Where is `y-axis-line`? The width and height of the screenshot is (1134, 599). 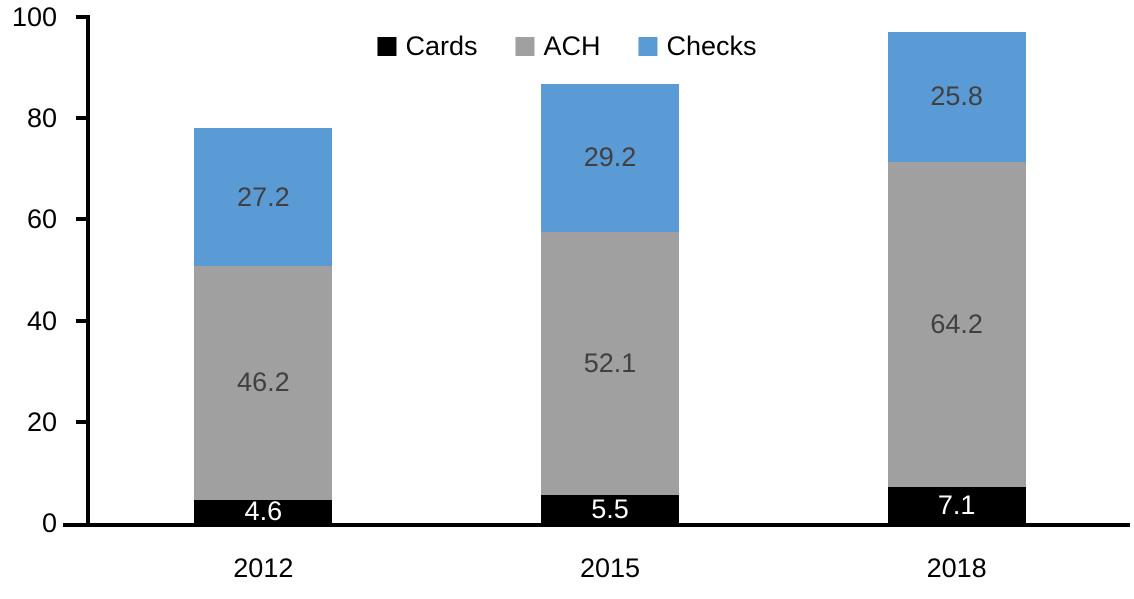
y-axis-line is located at coordinates (88, 272).